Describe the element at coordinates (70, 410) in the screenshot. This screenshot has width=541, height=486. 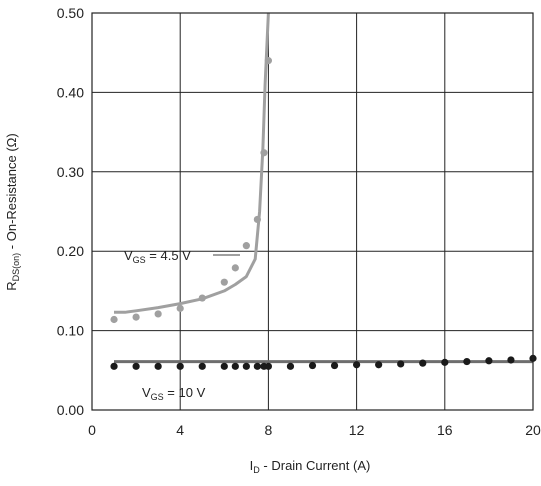
I see `y-tick-label: 0.00` at that location.